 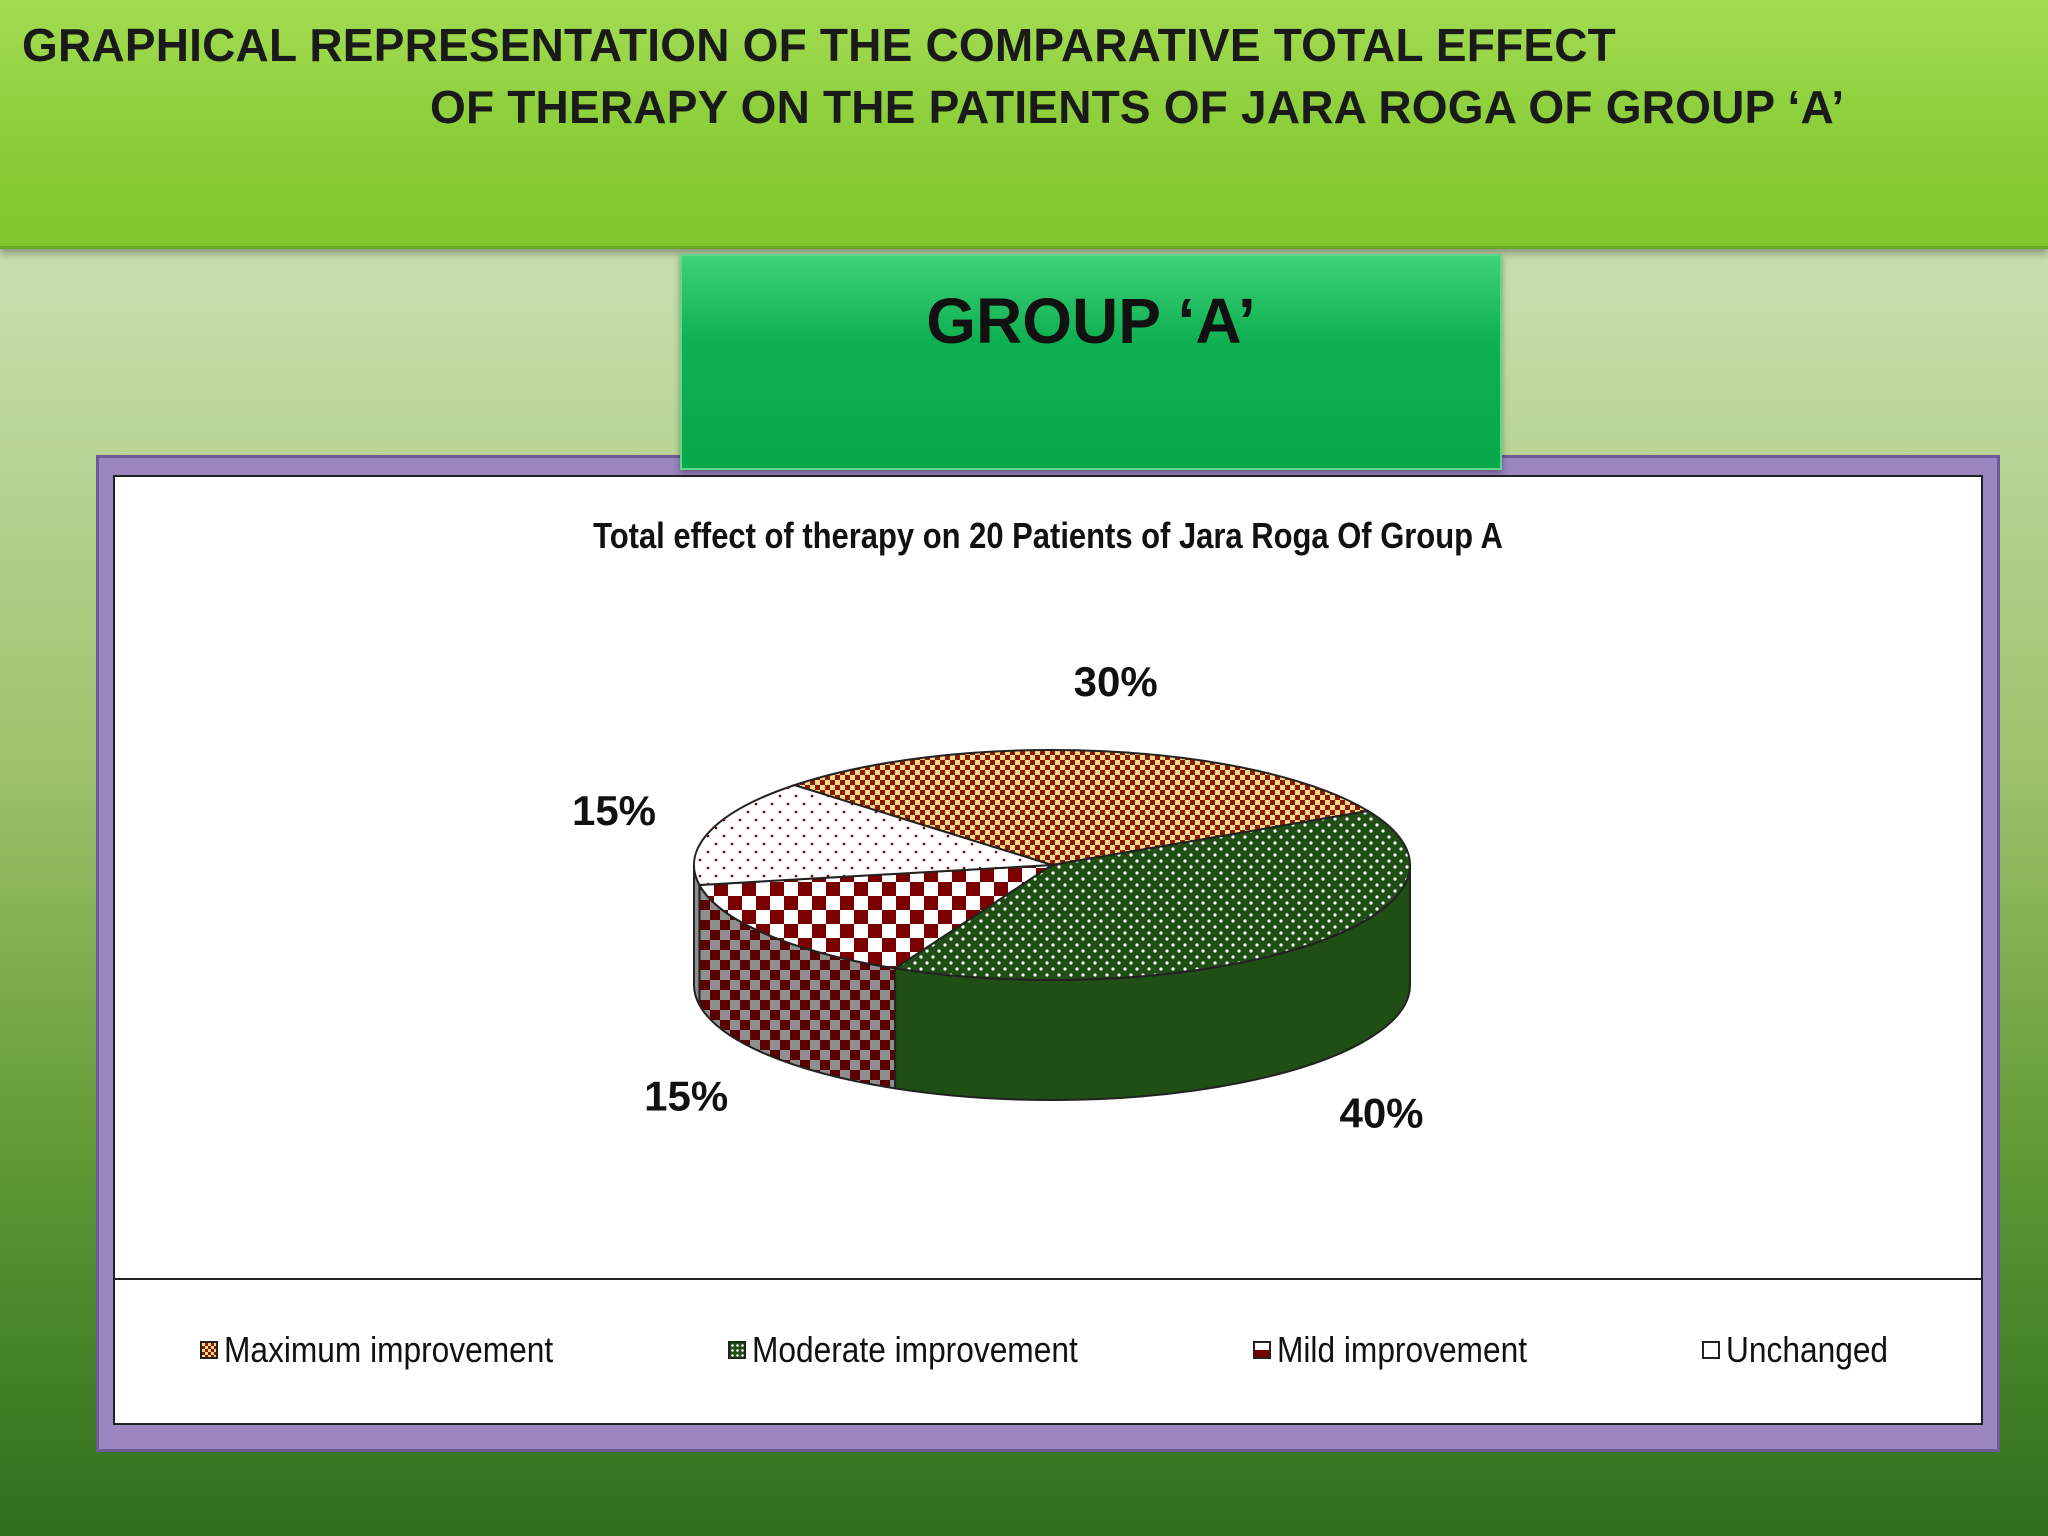 I want to click on legend-item-moderate: Moderate improvement, so click(x=925, y=1349).